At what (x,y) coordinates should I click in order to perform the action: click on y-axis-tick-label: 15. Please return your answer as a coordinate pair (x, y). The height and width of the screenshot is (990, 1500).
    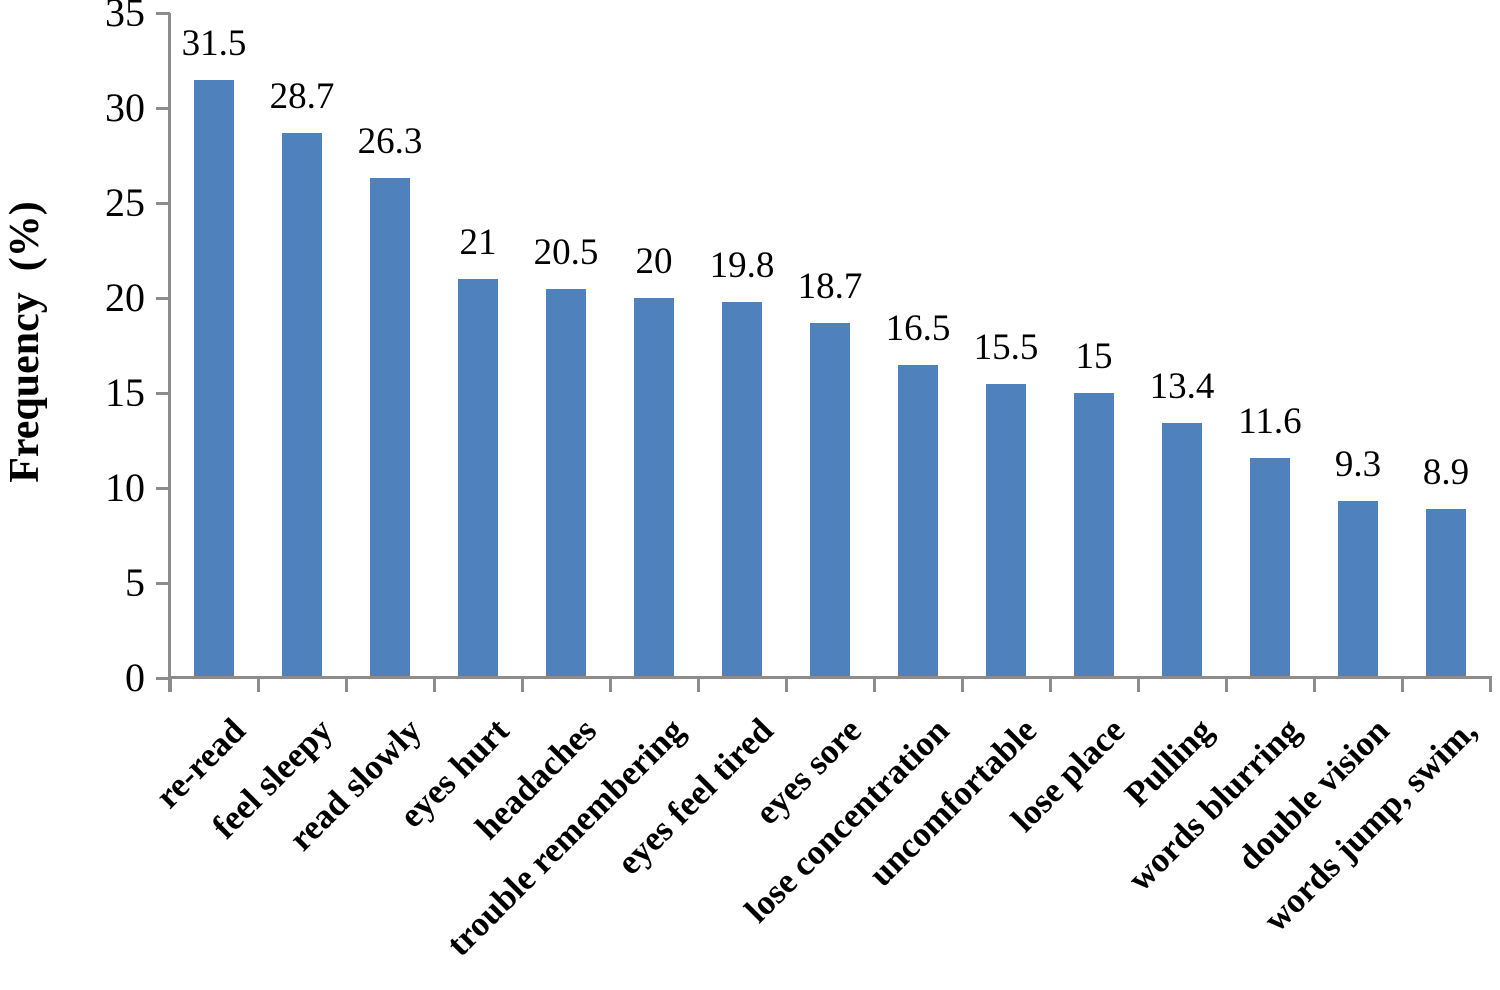
    Looking at the image, I should click on (125, 392).